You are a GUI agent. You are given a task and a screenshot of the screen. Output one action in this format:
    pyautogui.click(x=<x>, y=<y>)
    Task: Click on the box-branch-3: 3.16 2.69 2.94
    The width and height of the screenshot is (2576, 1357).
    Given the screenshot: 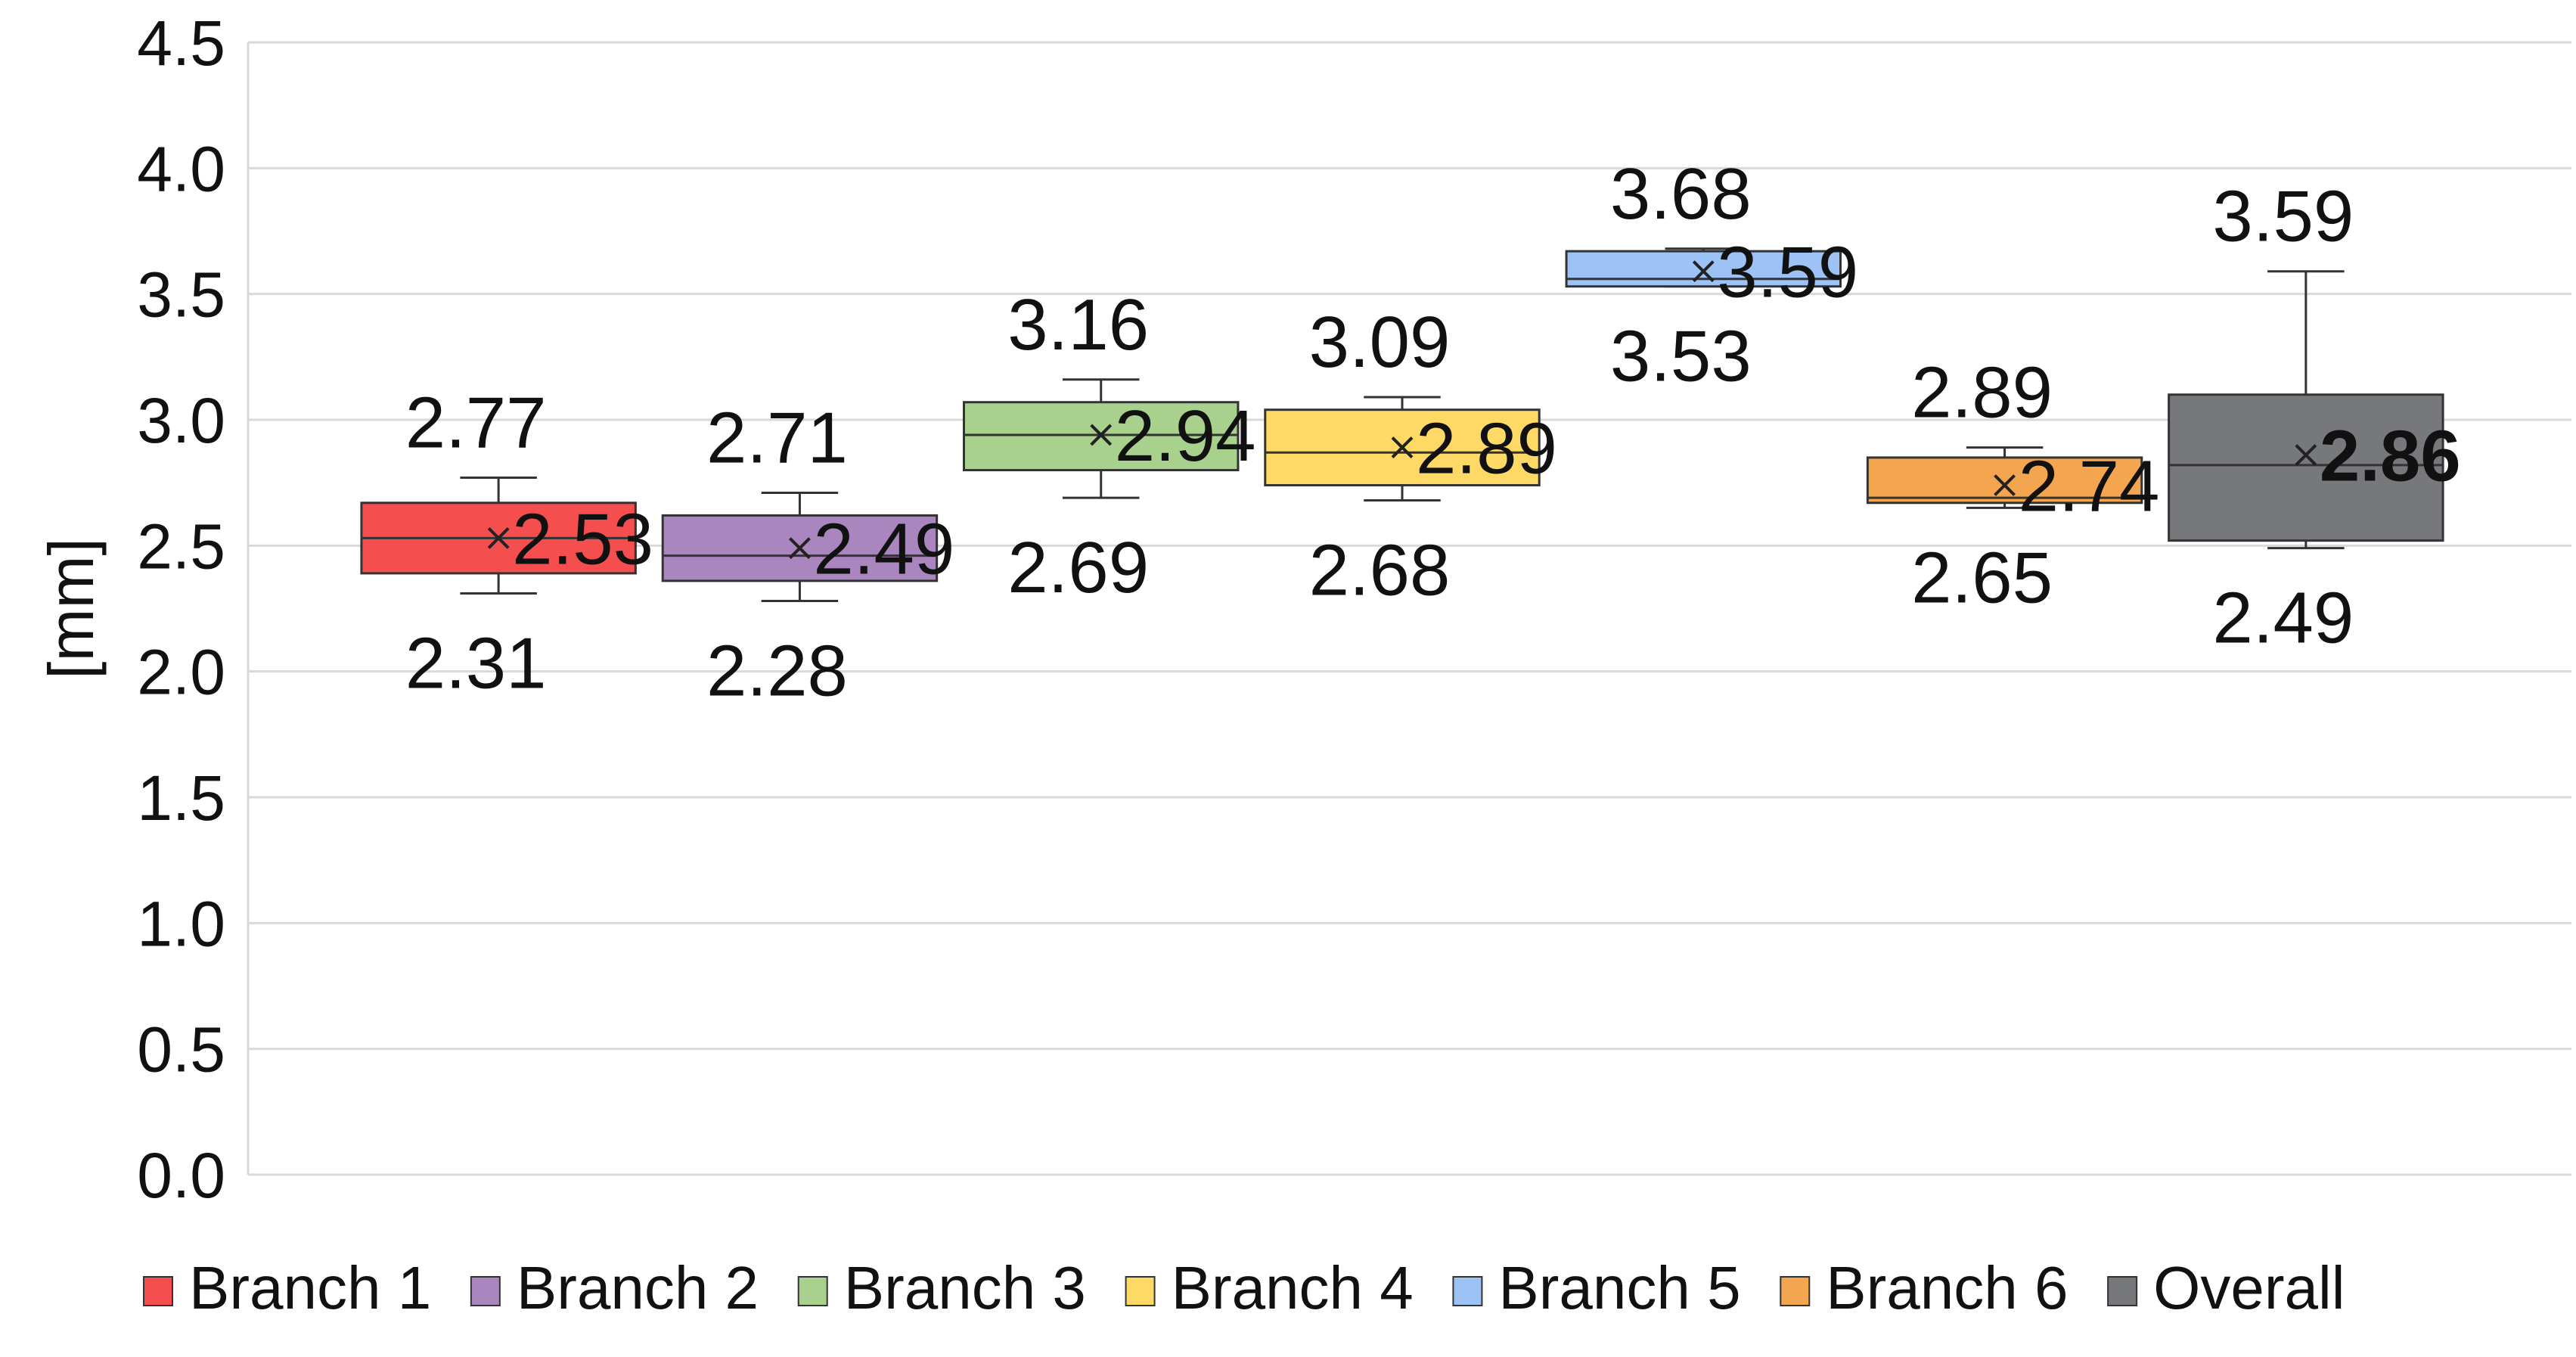 What is the action you would take?
    pyautogui.click(x=1109, y=446)
    